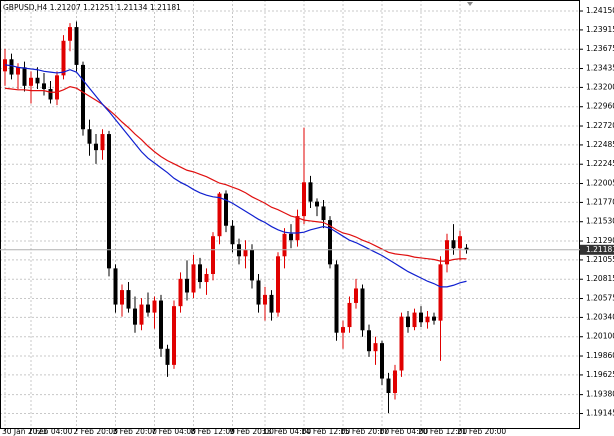  What do you see at coordinates (286, 431) in the screenshot?
I see `x-tick-label: 13 Feb 04:00` at bounding box center [286, 431].